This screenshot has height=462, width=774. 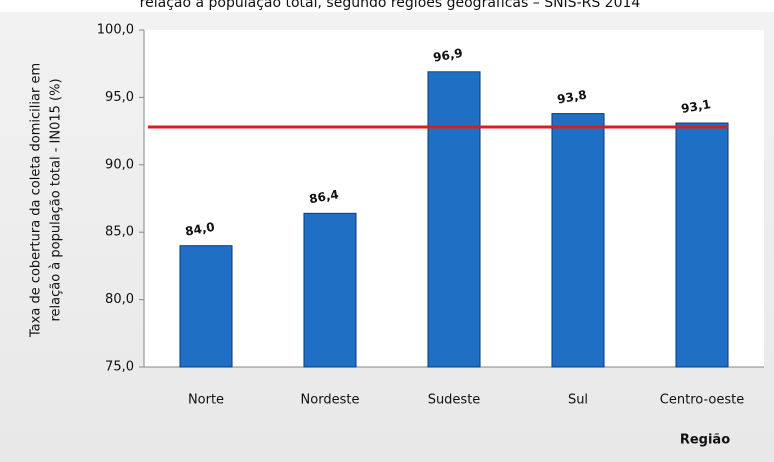 I want to click on data-label: 84,0, so click(x=200, y=229).